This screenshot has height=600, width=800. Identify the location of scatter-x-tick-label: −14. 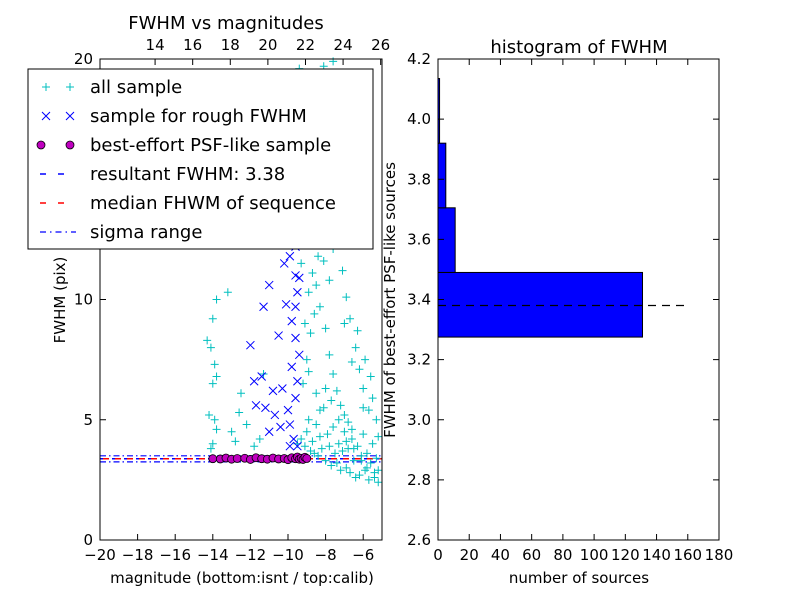
(213, 555).